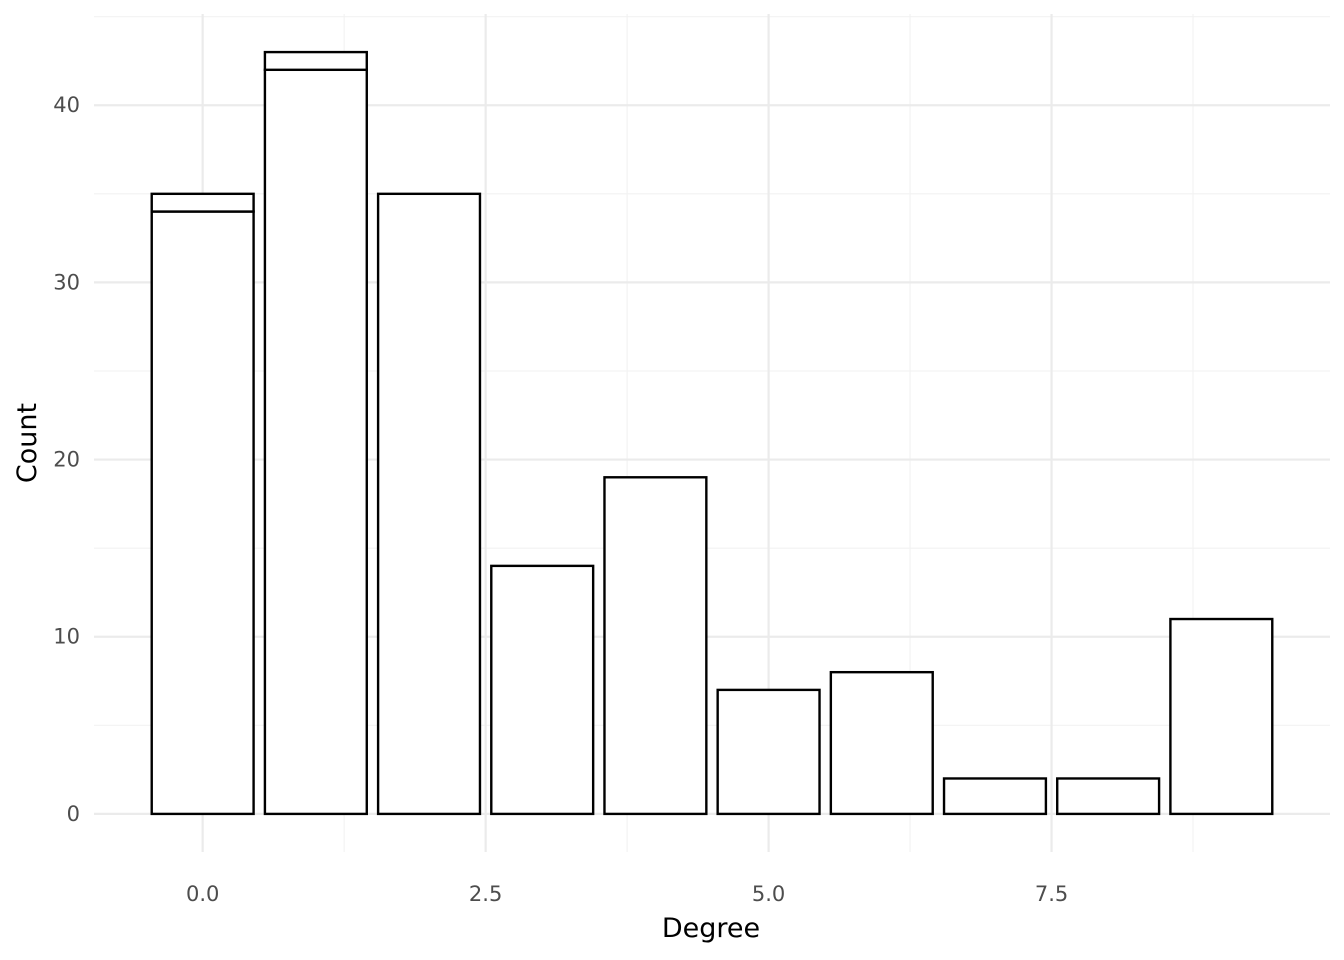 This screenshot has width=1344, height=960. What do you see at coordinates (1051, 894) in the screenshot?
I see `x-tick-label: 7.5` at bounding box center [1051, 894].